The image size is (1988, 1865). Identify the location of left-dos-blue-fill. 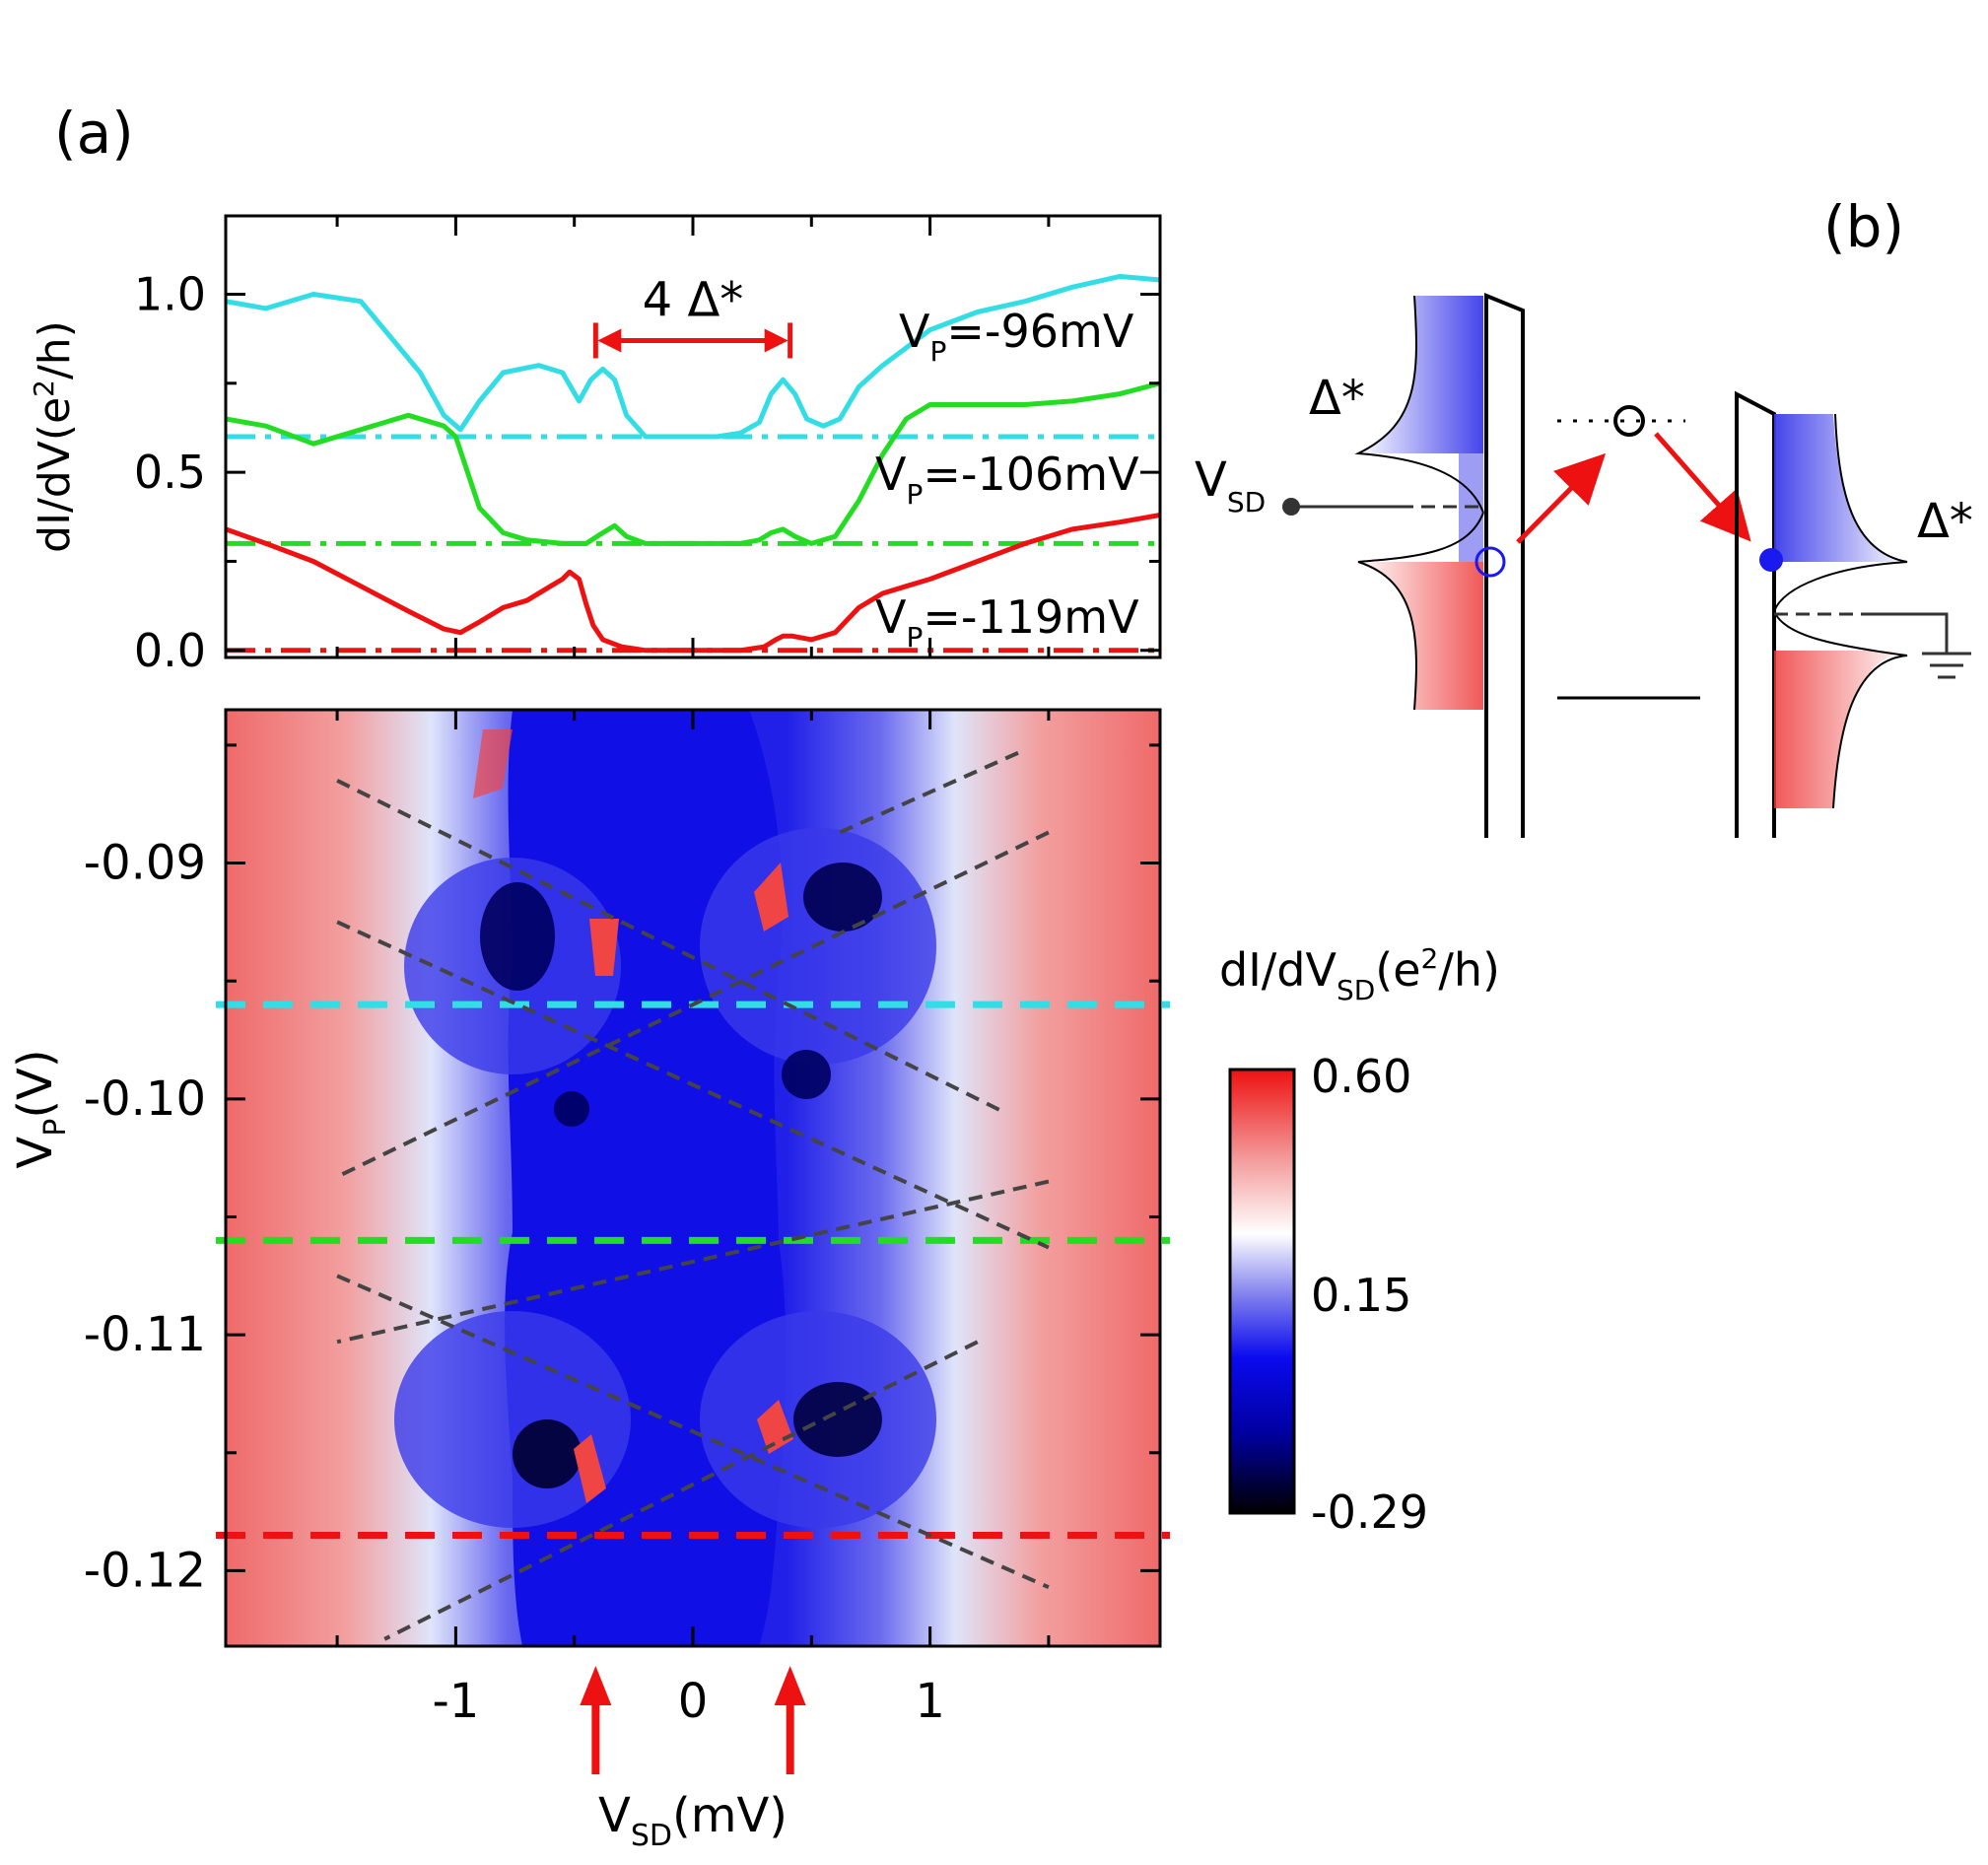
(1420, 374).